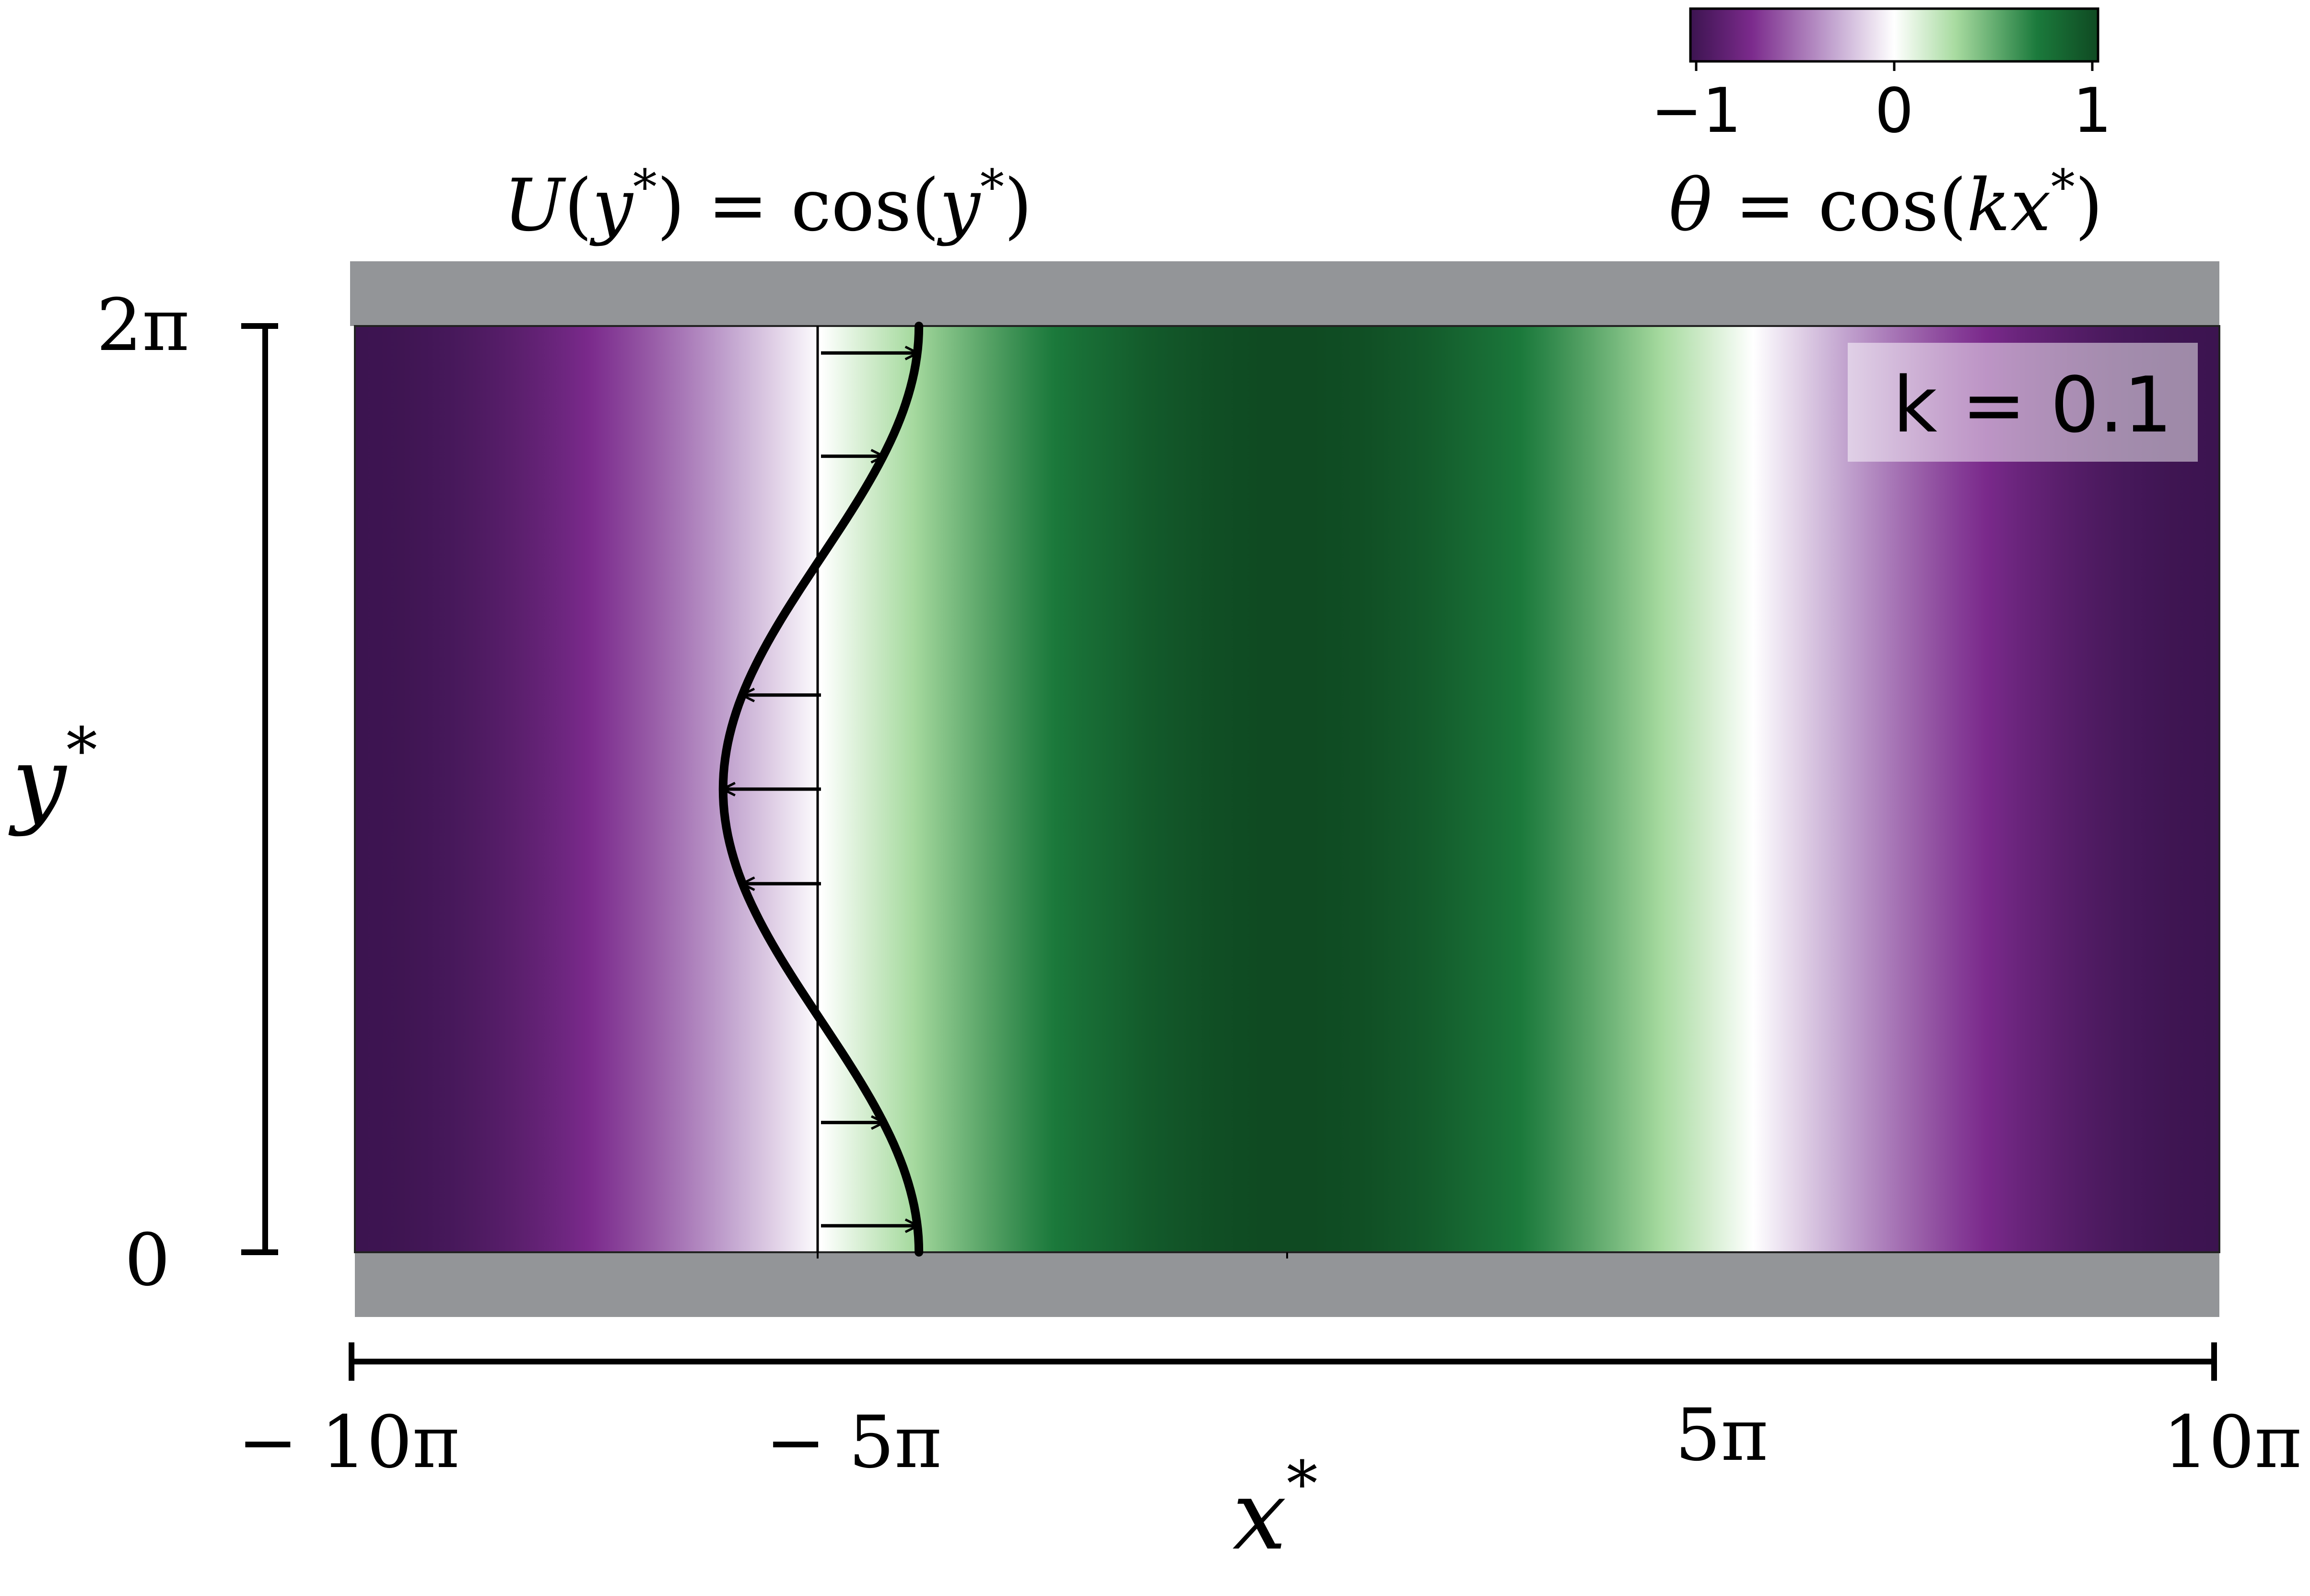 The image size is (2310, 1596). I want to click on x-tick-minus-5pi: − 5π, so click(853, 1442).